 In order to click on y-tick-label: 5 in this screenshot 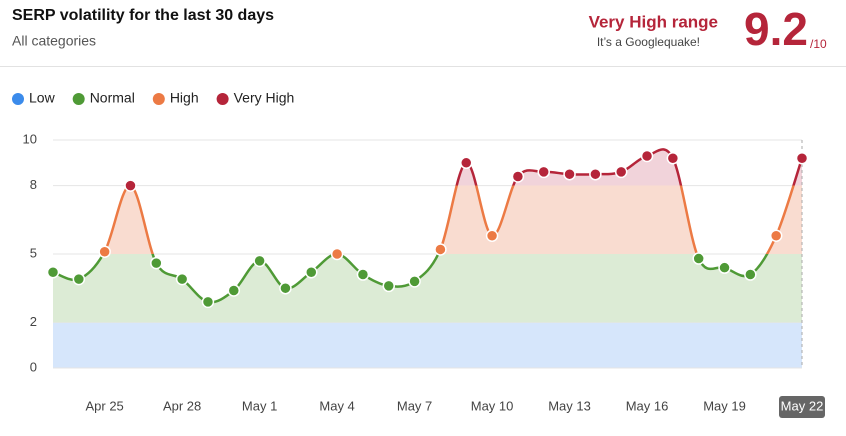, I will do `click(33, 252)`.